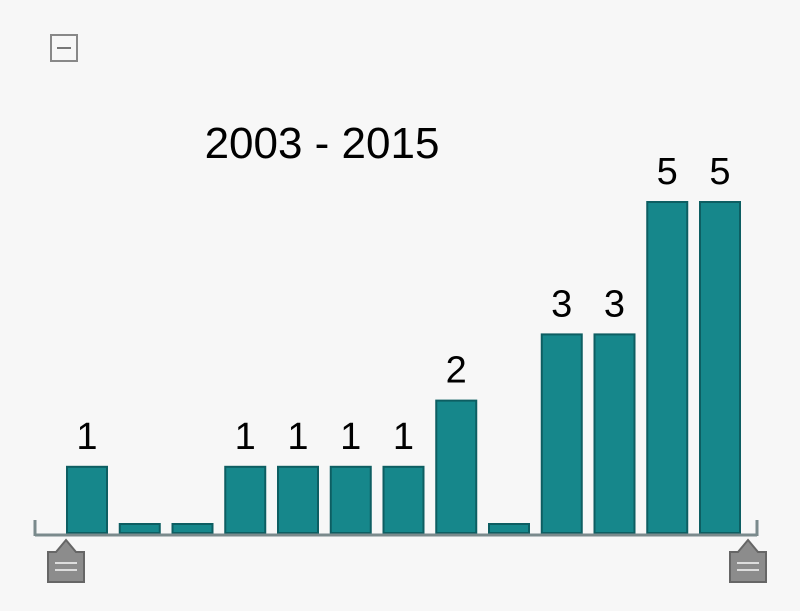  I want to click on collapse-button, so click(64, 48).